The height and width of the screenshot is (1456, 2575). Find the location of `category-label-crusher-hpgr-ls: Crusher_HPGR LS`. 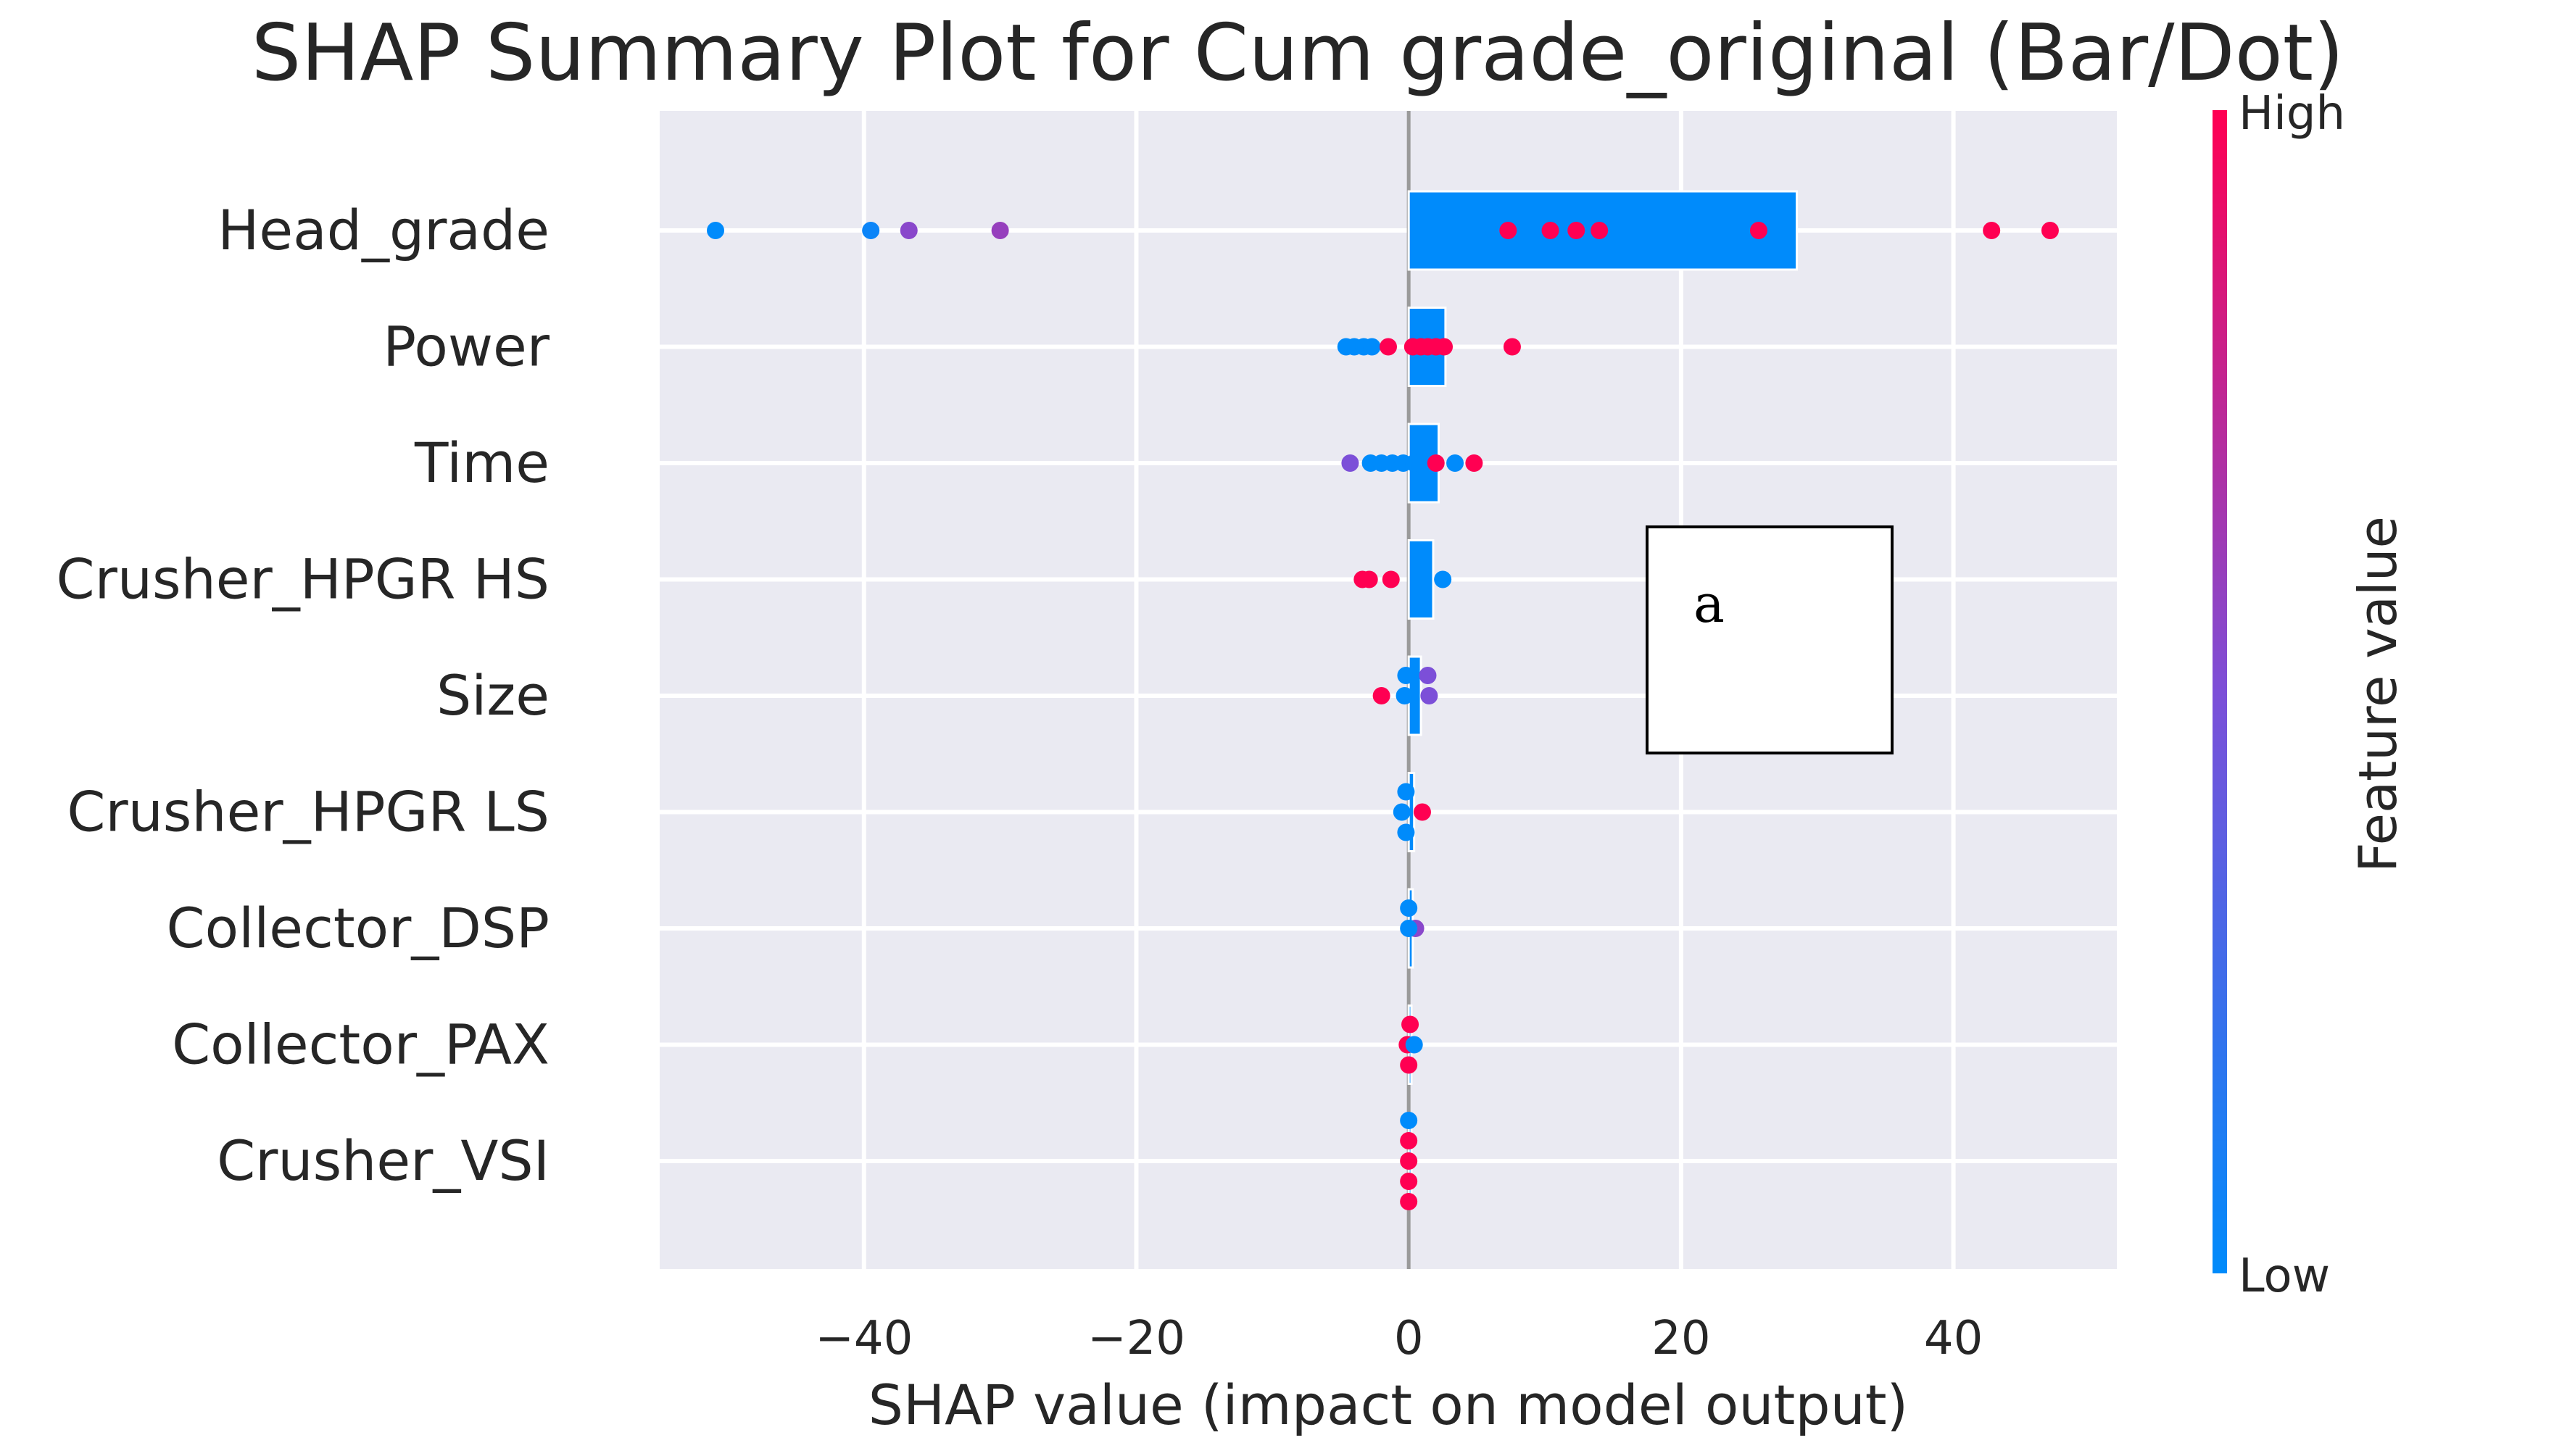

category-label-crusher-hpgr-ls: Crusher_HPGR LS is located at coordinates (308, 812).